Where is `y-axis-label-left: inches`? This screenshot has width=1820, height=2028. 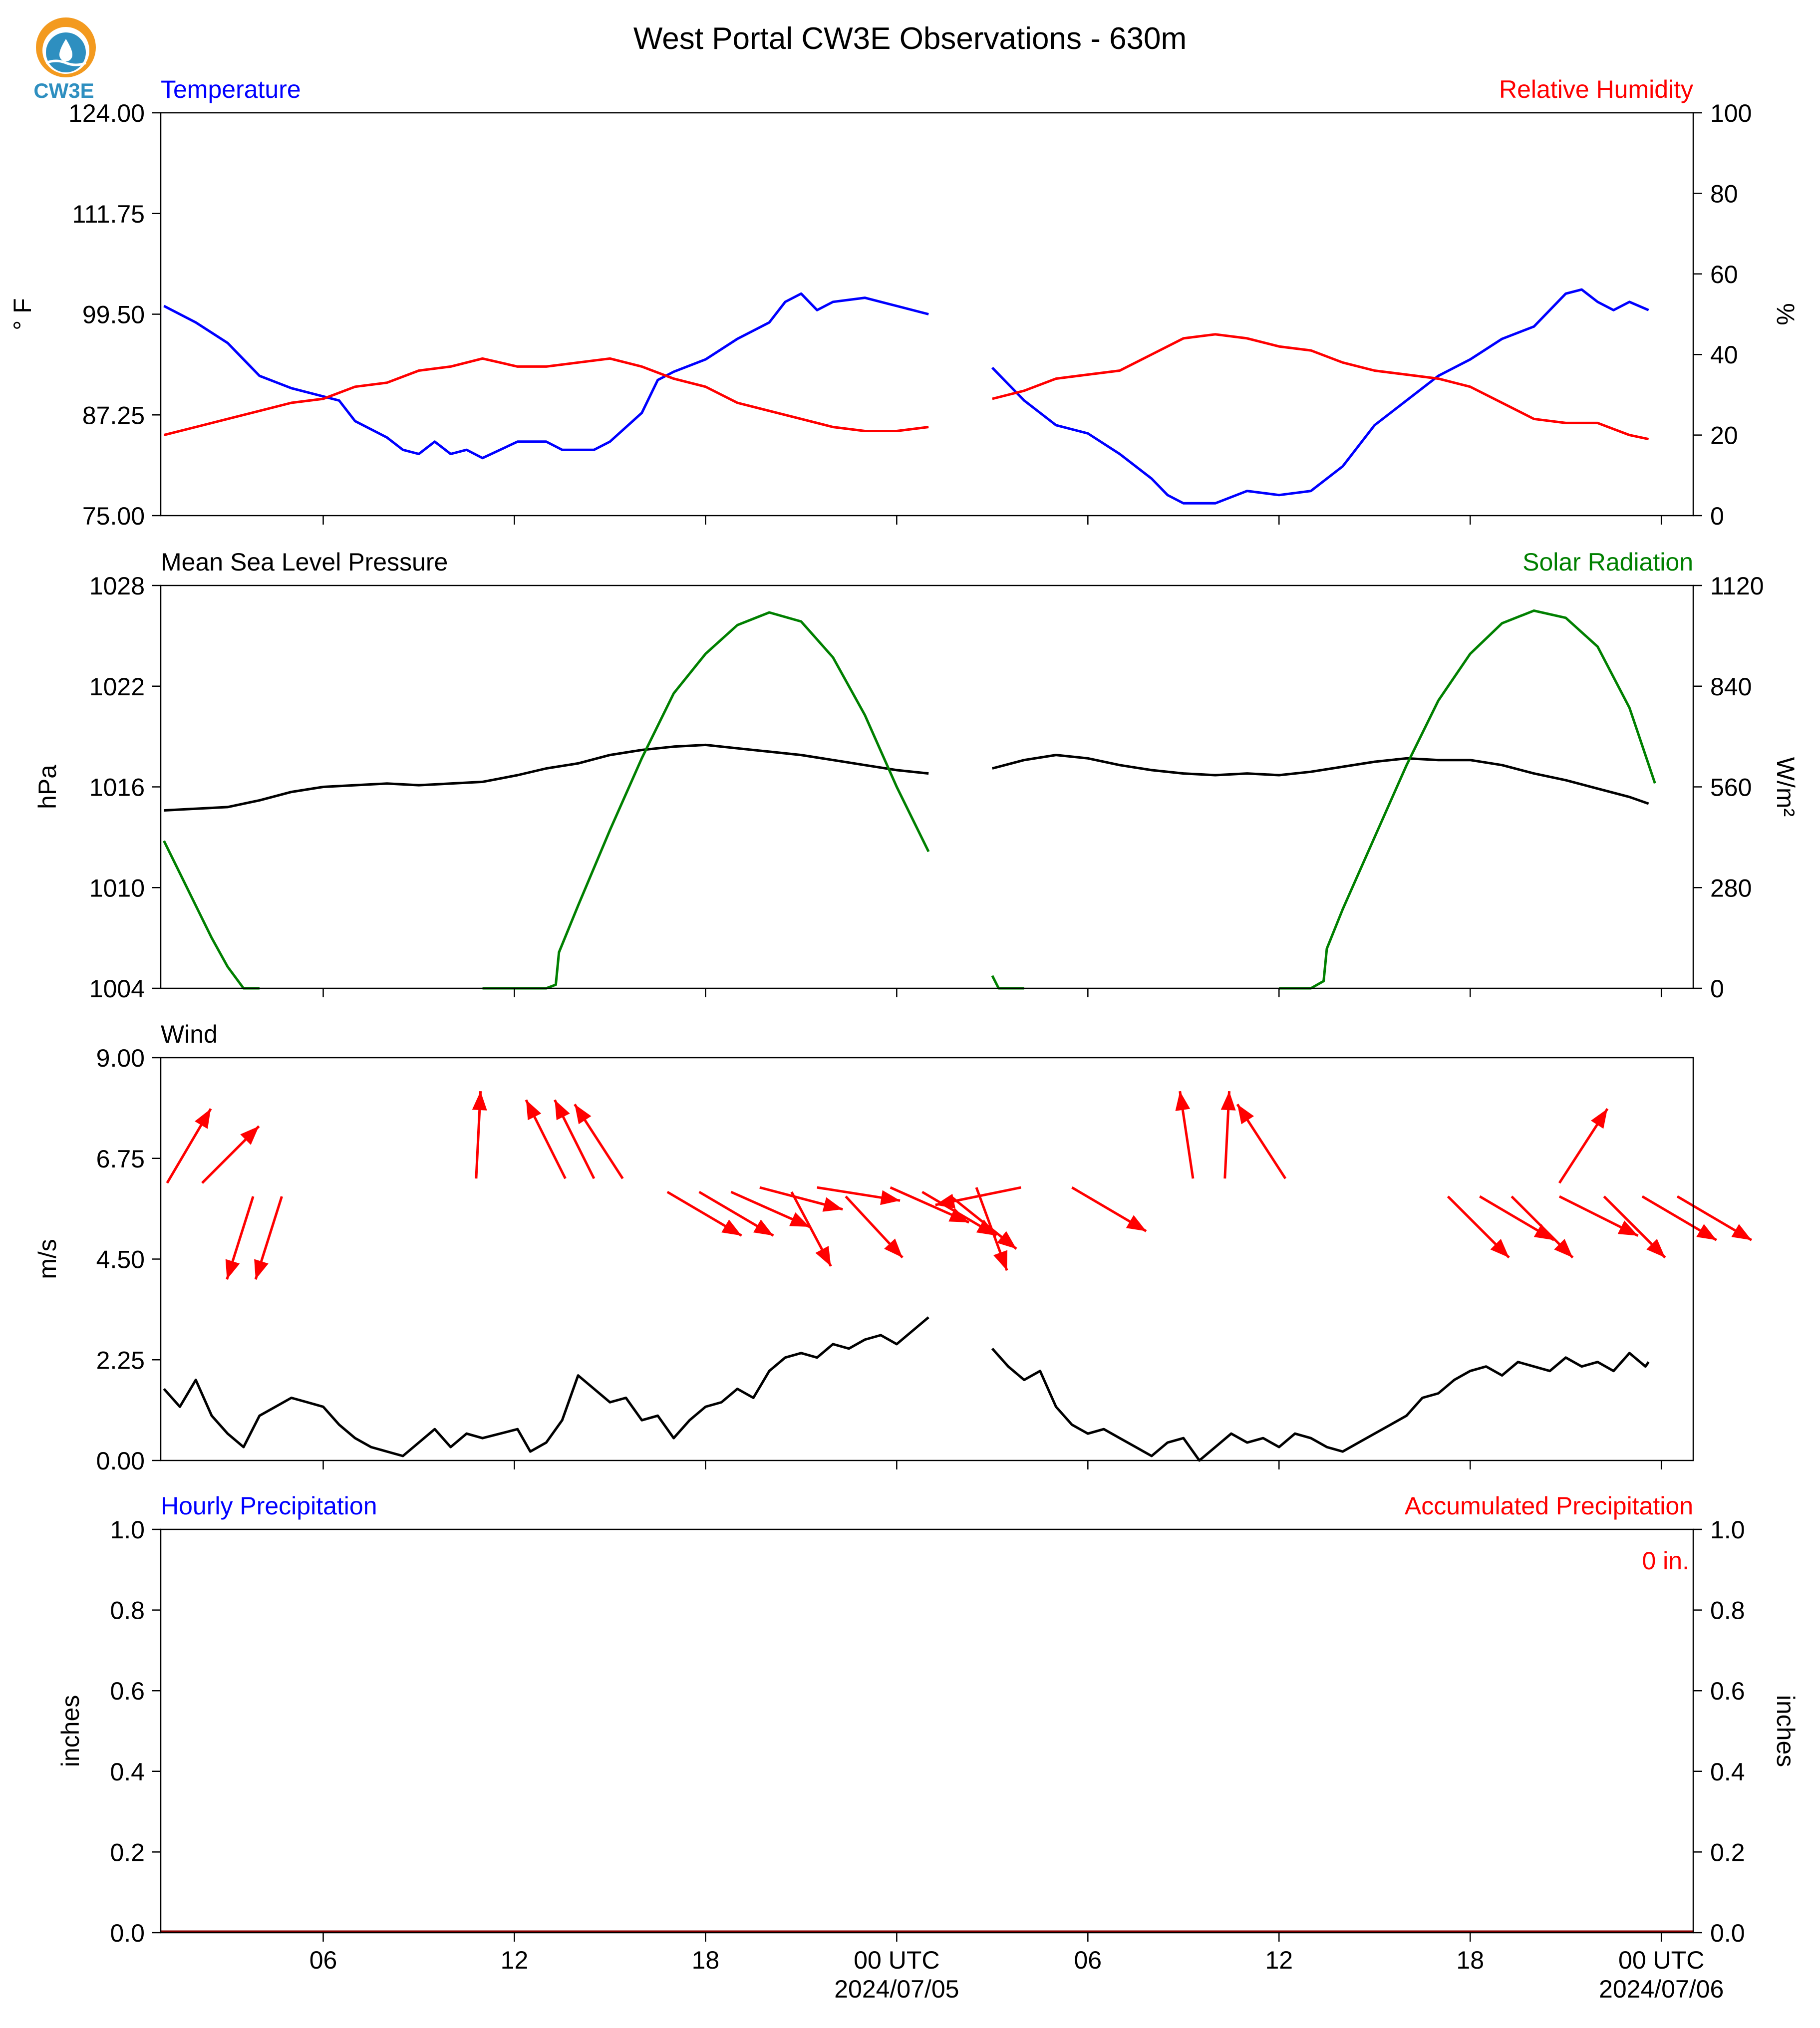 y-axis-label-left: inches is located at coordinates (70, 1731).